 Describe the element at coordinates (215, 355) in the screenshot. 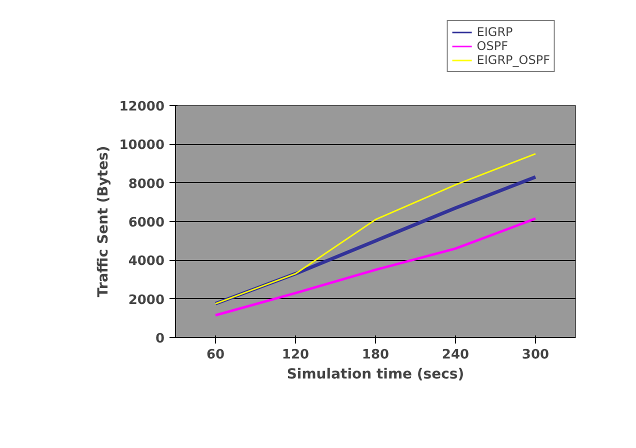

I see `x-tick-label: 60` at that location.